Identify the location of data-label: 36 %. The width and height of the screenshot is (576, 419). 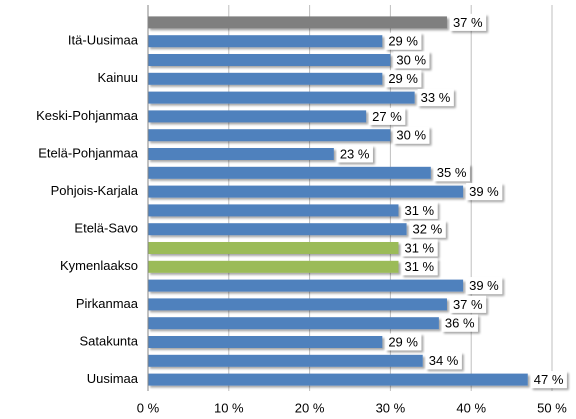
(460, 323).